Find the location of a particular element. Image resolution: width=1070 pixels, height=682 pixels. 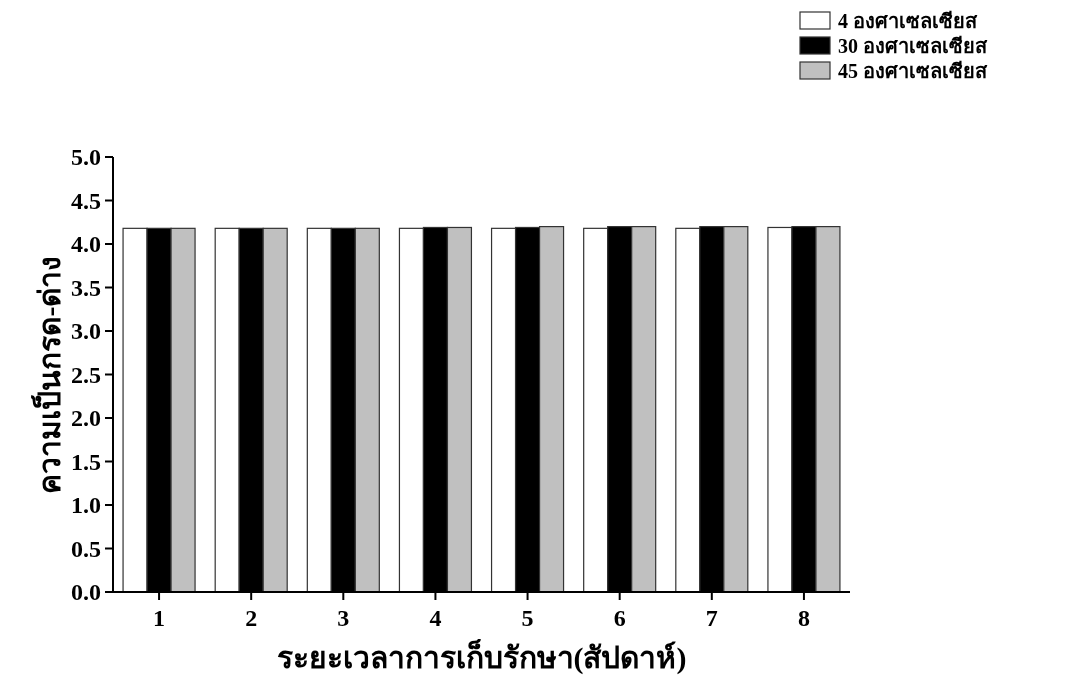

x-tick-label: 3 is located at coordinates (343, 618).